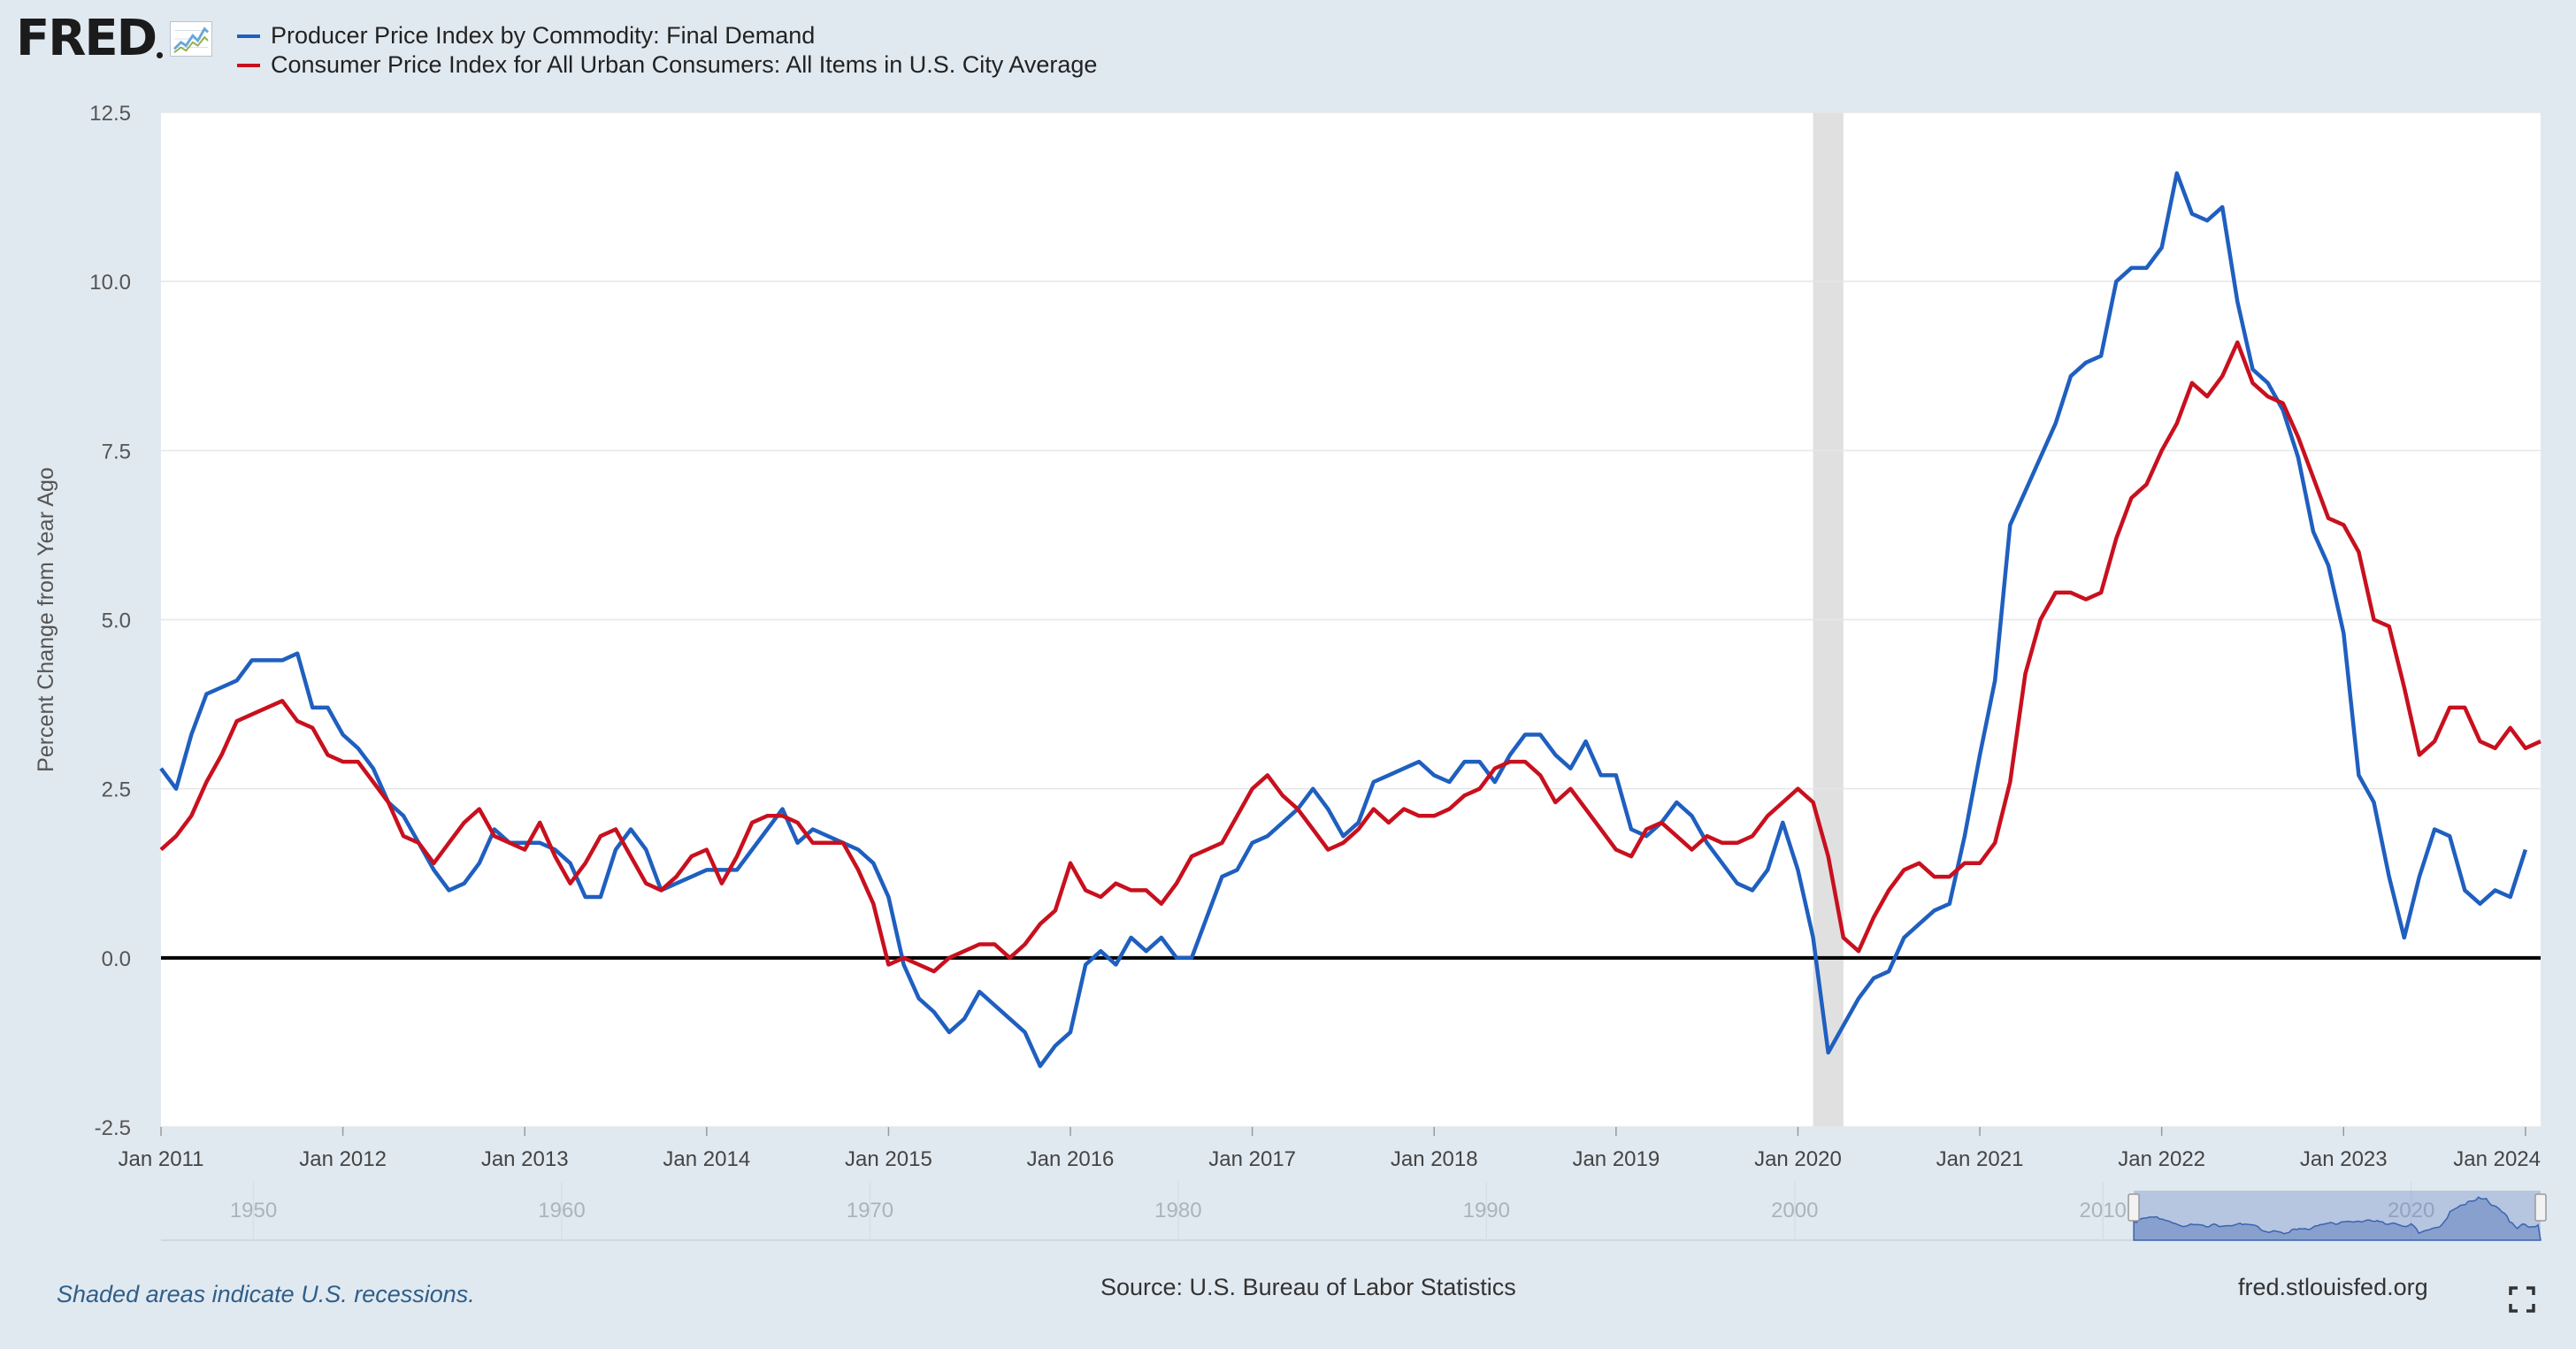 Image resolution: width=2576 pixels, height=1349 pixels. I want to click on x-tick-label: Jan 2012, so click(343, 1159).